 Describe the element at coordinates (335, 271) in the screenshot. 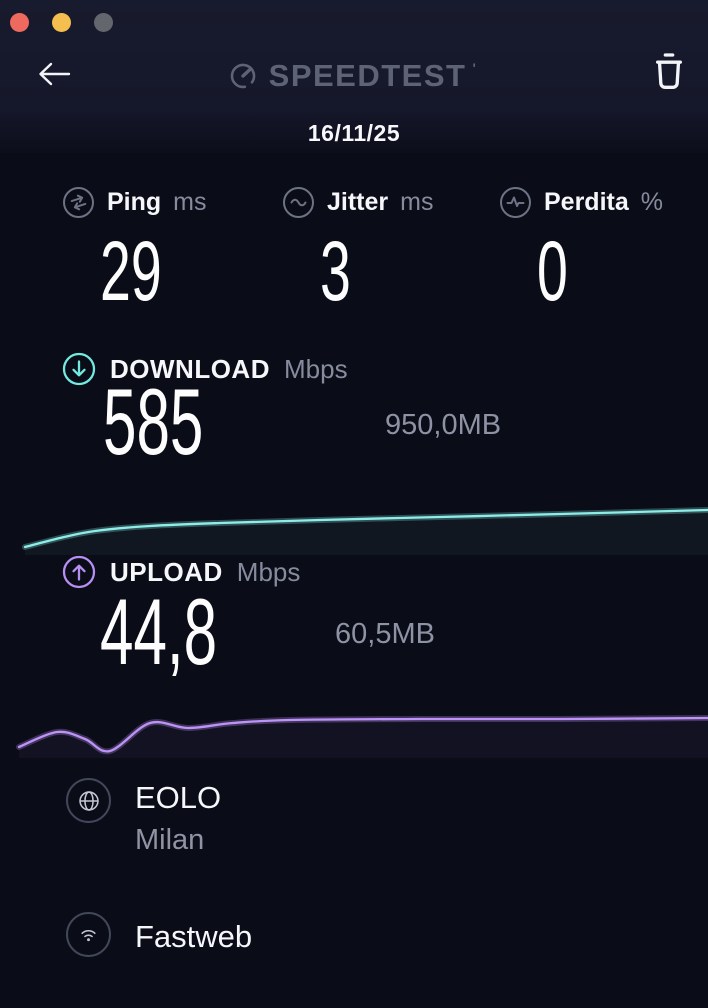

I see `jitter-value: 3` at that location.